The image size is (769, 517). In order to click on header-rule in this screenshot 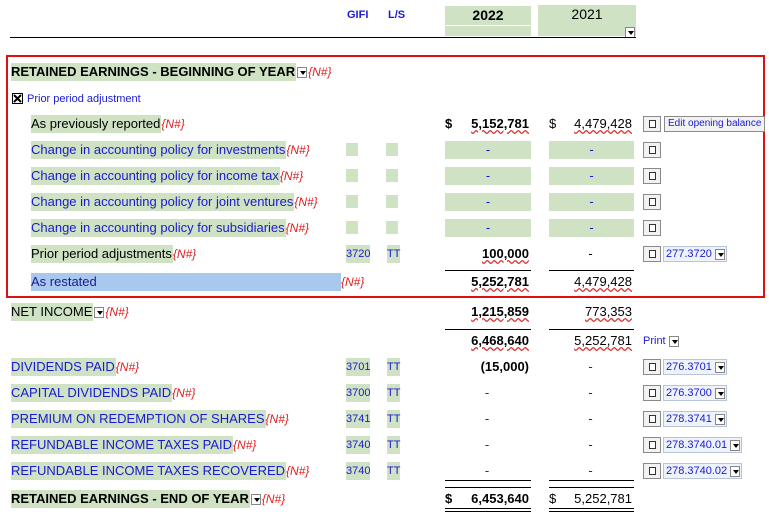, I will do `click(323, 37)`.